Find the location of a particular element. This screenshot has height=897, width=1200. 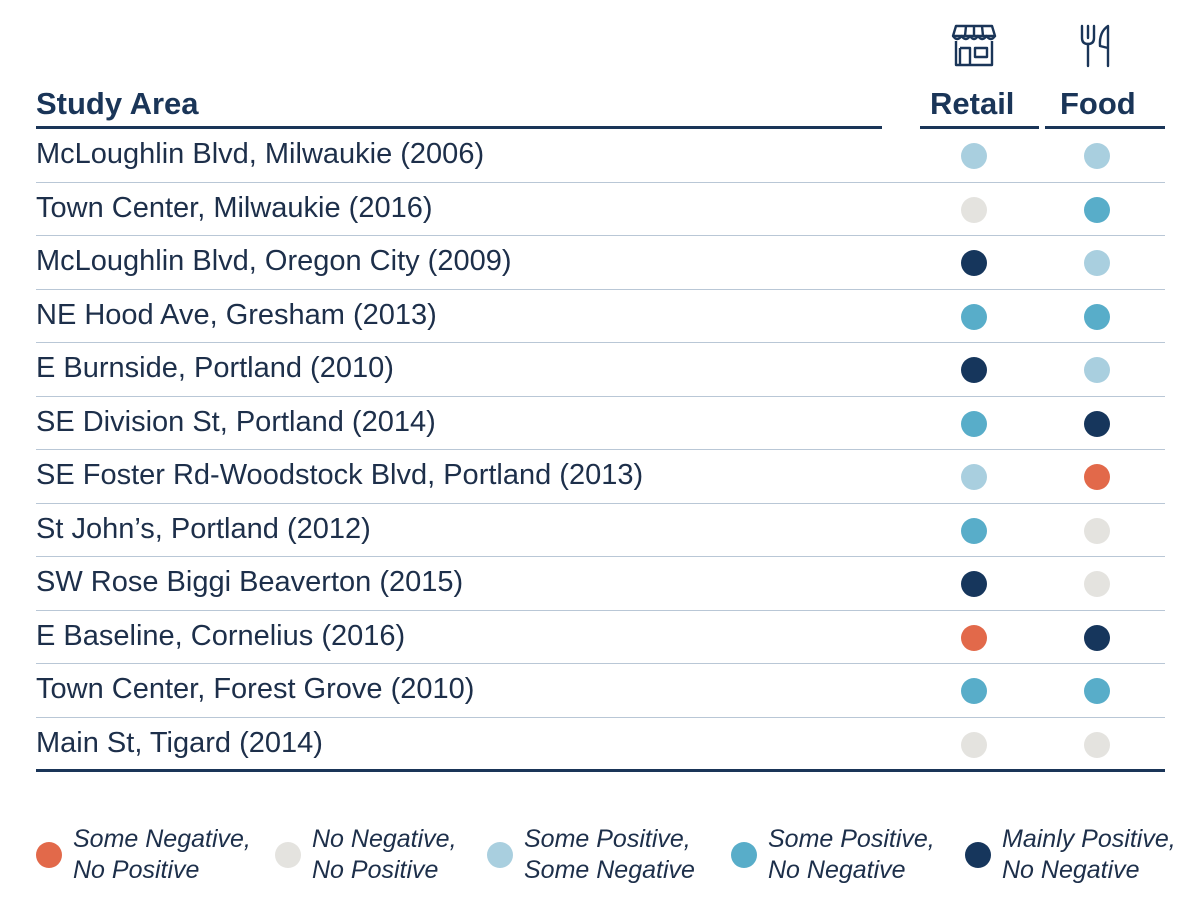

table-row: Town Center, Forest Grove (2010) is located at coordinates (600, 691).